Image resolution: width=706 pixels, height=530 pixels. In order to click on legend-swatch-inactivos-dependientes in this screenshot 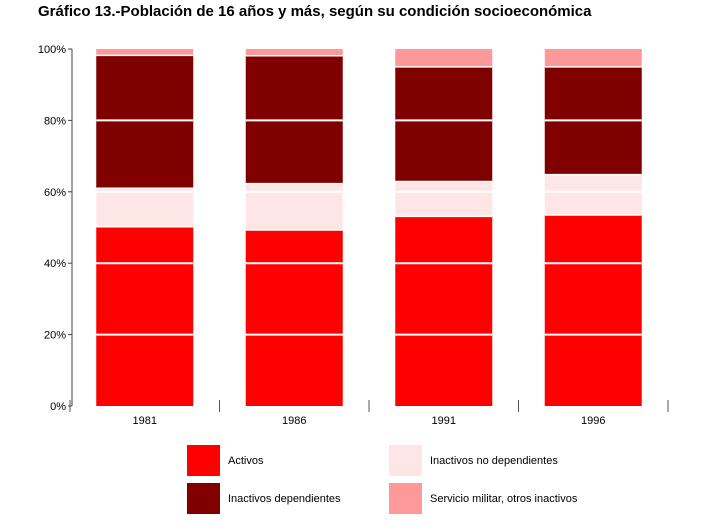, I will do `click(203, 498)`.